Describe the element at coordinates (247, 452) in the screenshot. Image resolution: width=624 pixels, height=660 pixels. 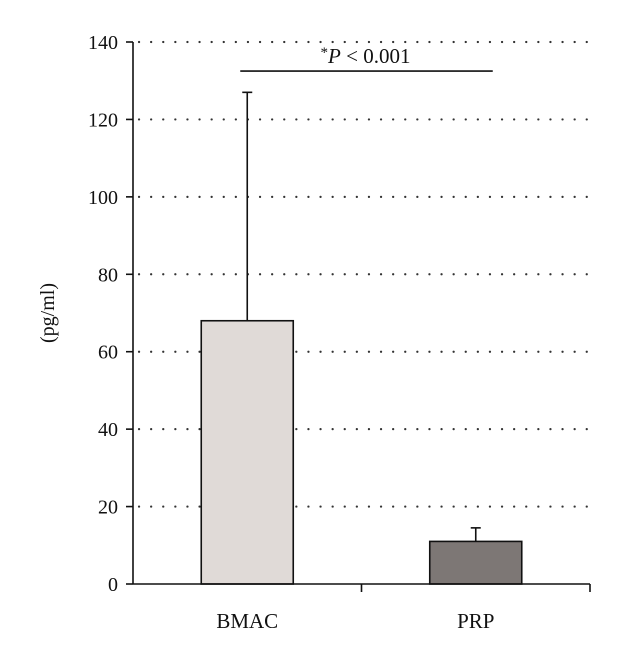
I see `bar-bmac` at that location.